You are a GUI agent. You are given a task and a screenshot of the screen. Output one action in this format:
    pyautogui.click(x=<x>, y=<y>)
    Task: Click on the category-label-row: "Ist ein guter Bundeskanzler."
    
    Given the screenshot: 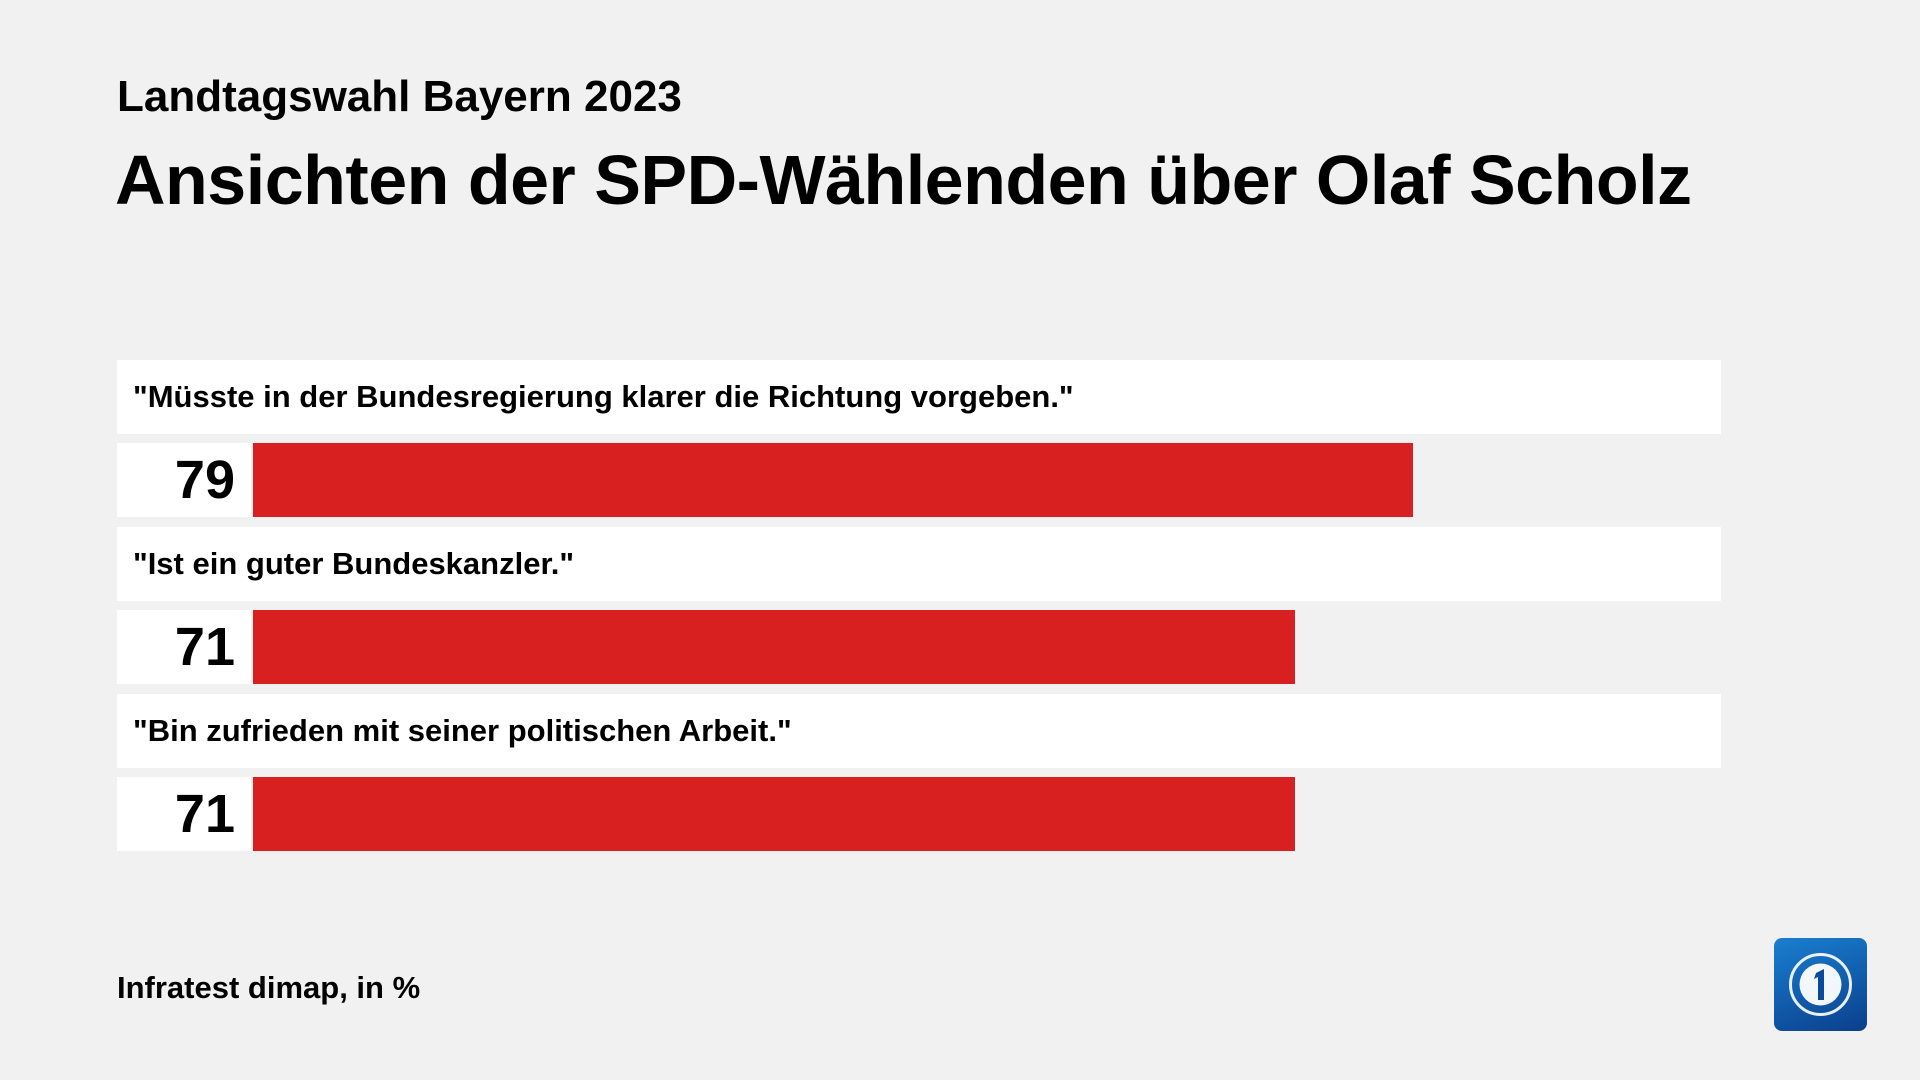 What is the action you would take?
    pyautogui.click(x=919, y=564)
    